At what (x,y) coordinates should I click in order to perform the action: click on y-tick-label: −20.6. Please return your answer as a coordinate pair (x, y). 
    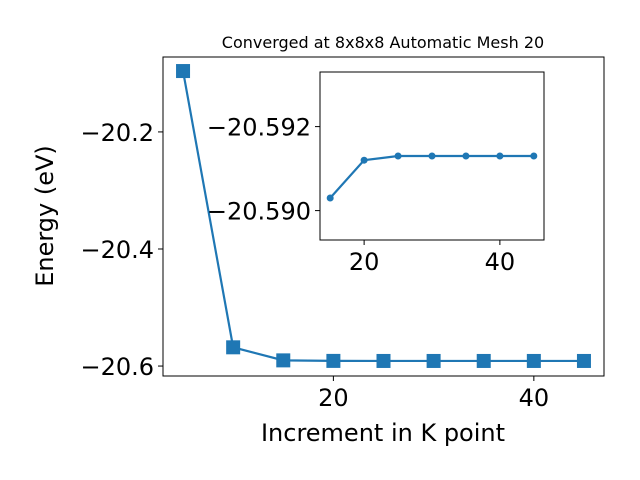
    Looking at the image, I should click on (117, 367).